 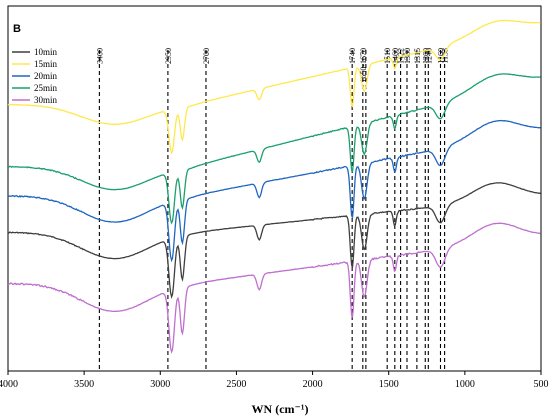 I want to click on legend-label: 15min, so click(x=46, y=64).